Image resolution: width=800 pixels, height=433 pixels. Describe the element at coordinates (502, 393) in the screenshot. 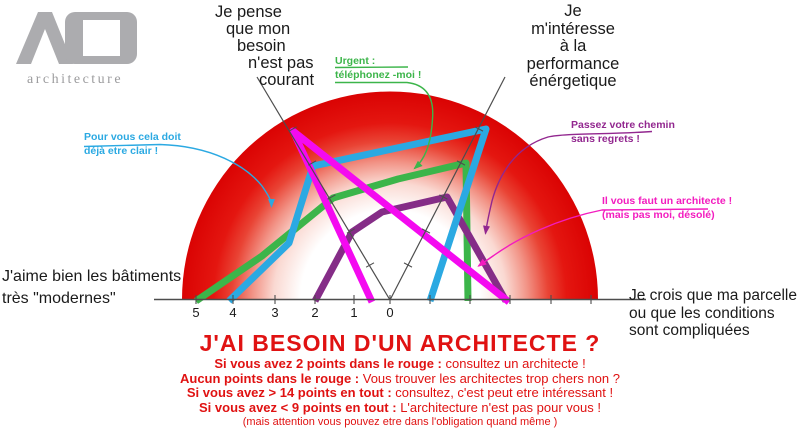

I see `rule-advice: consultez, c'est peut etre intéressant !` at that location.